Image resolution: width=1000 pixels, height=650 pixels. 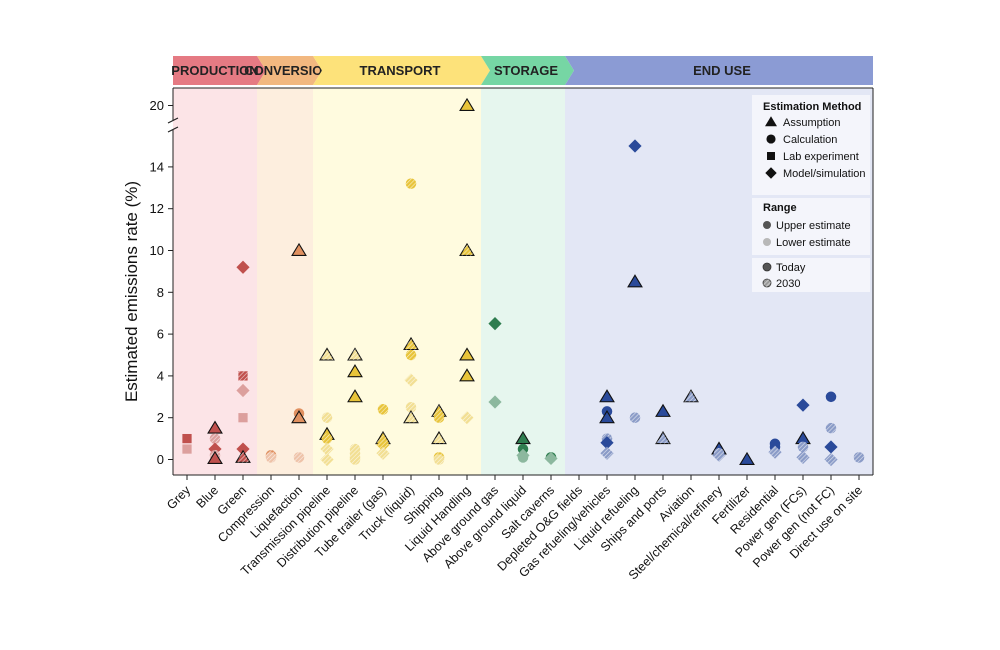 What do you see at coordinates (160, 417) in the screenshot?
I see `y-tick-label: 2` at bounding box center [160, 417].